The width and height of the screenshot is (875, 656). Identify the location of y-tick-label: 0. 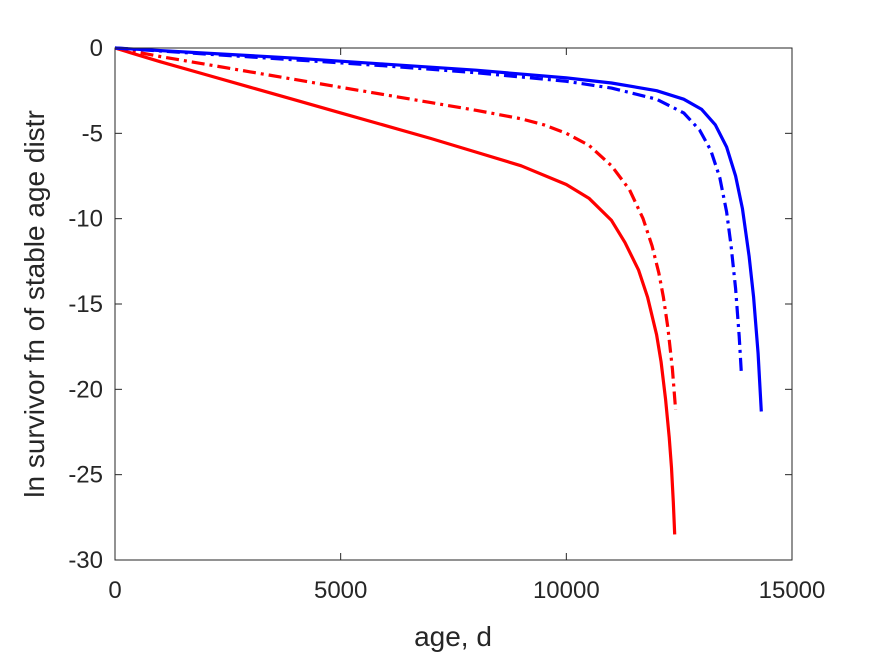
(96, 48).